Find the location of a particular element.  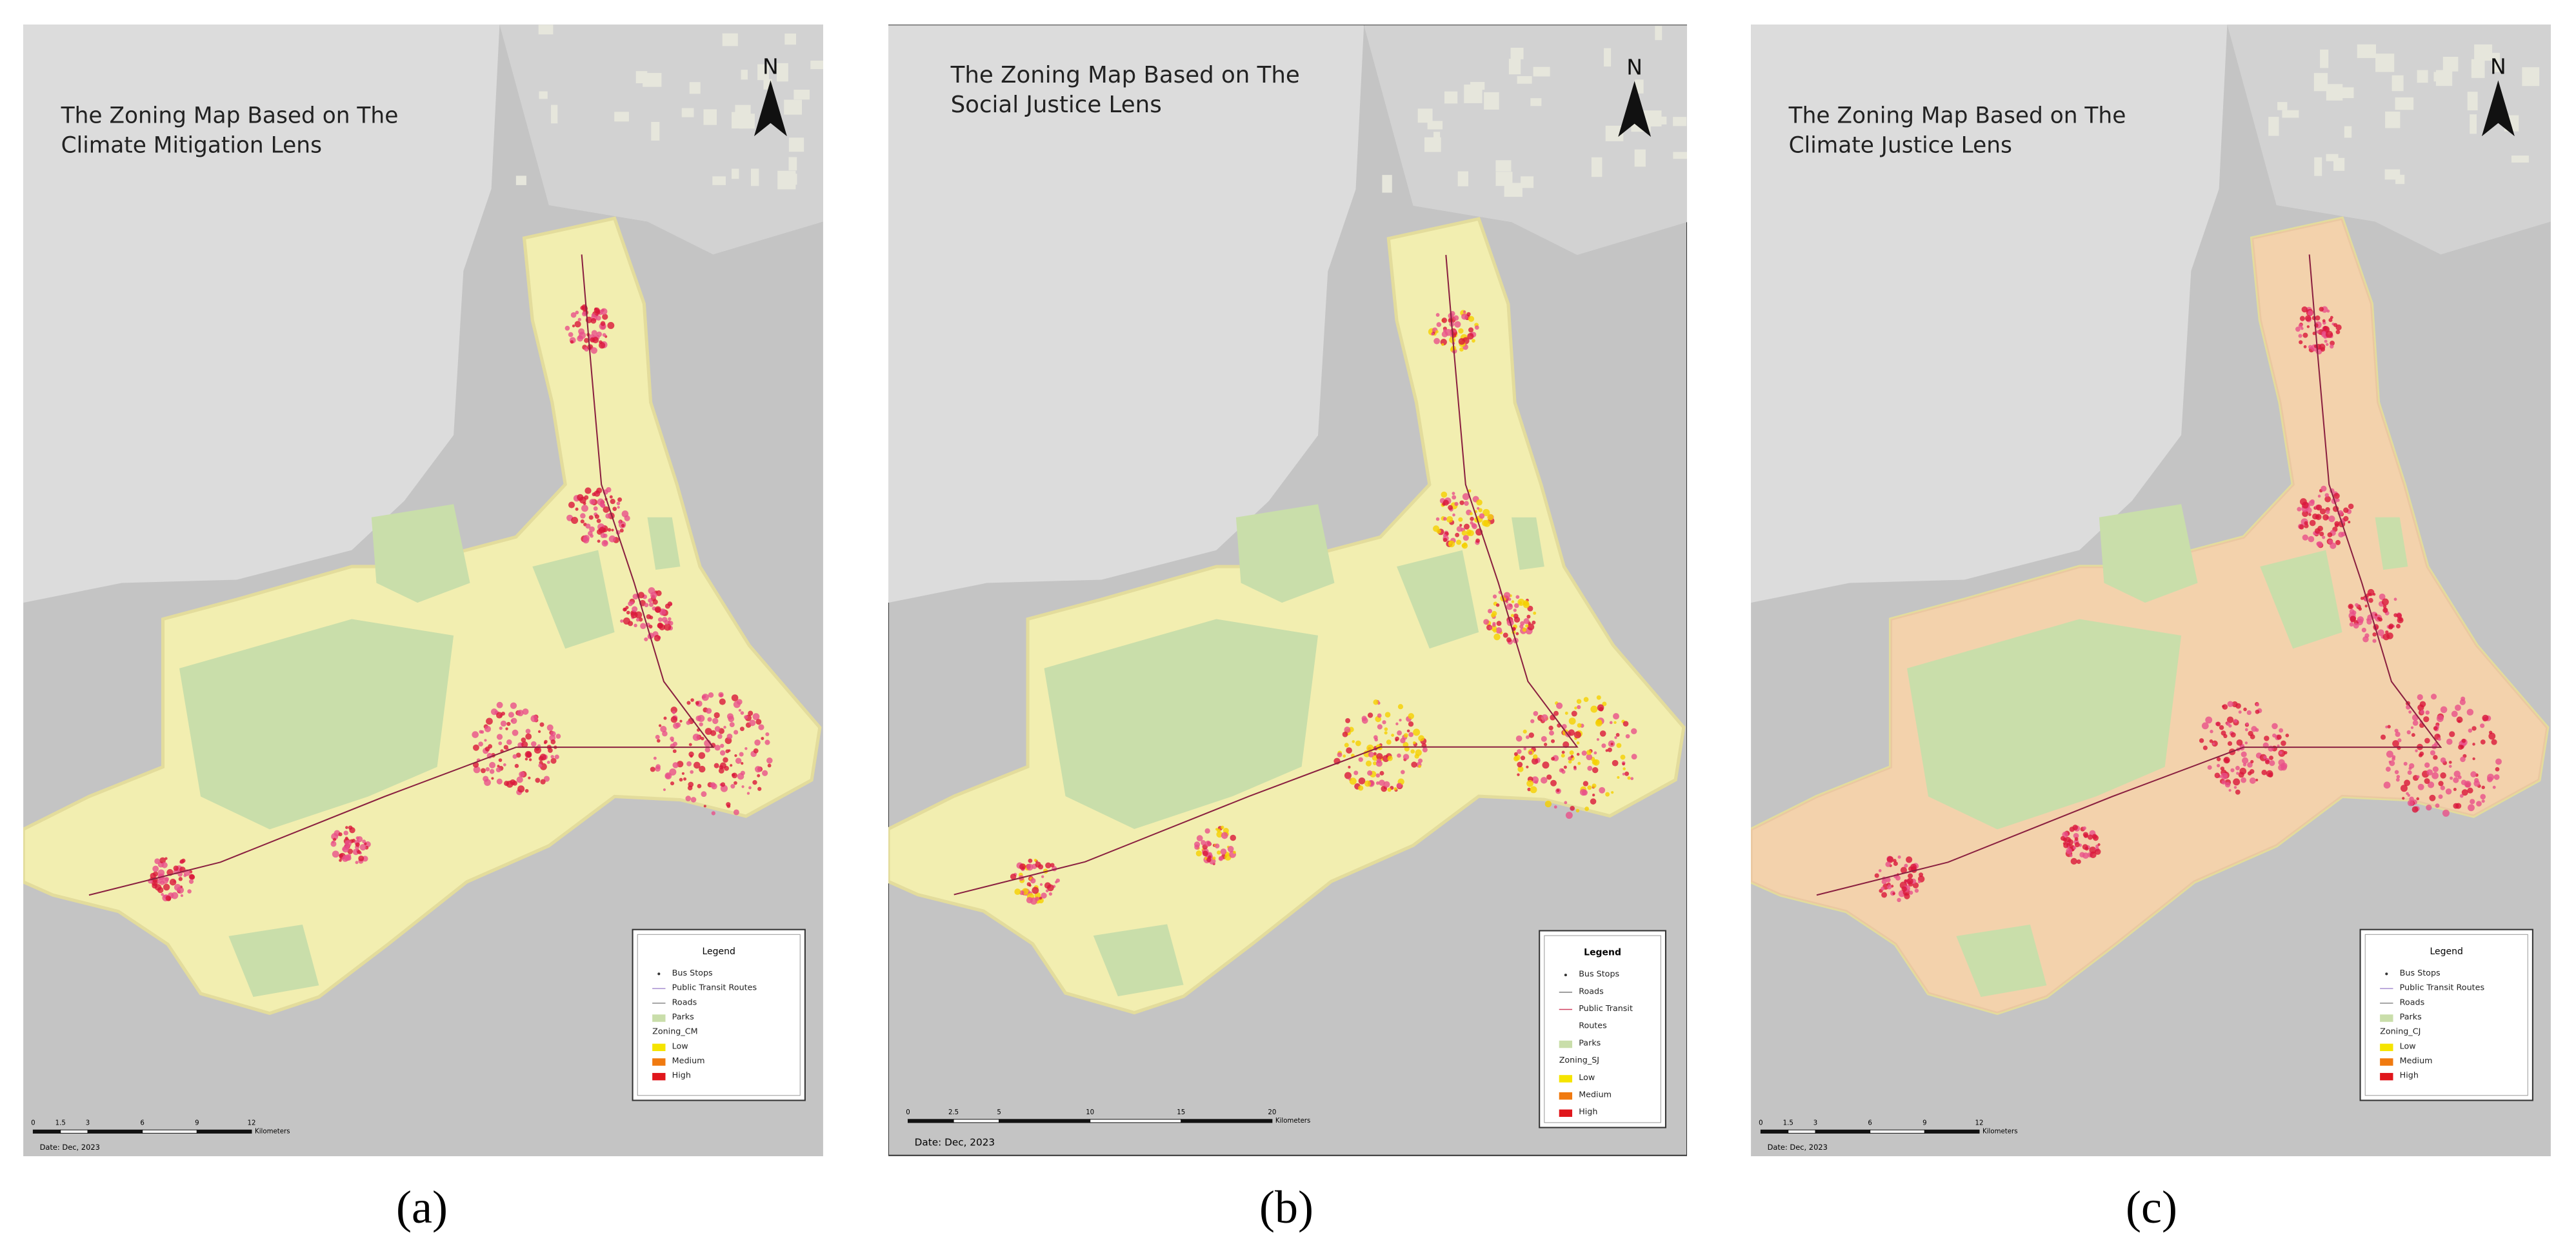

legend-item: Parks is located at coordinates (683, 1016).